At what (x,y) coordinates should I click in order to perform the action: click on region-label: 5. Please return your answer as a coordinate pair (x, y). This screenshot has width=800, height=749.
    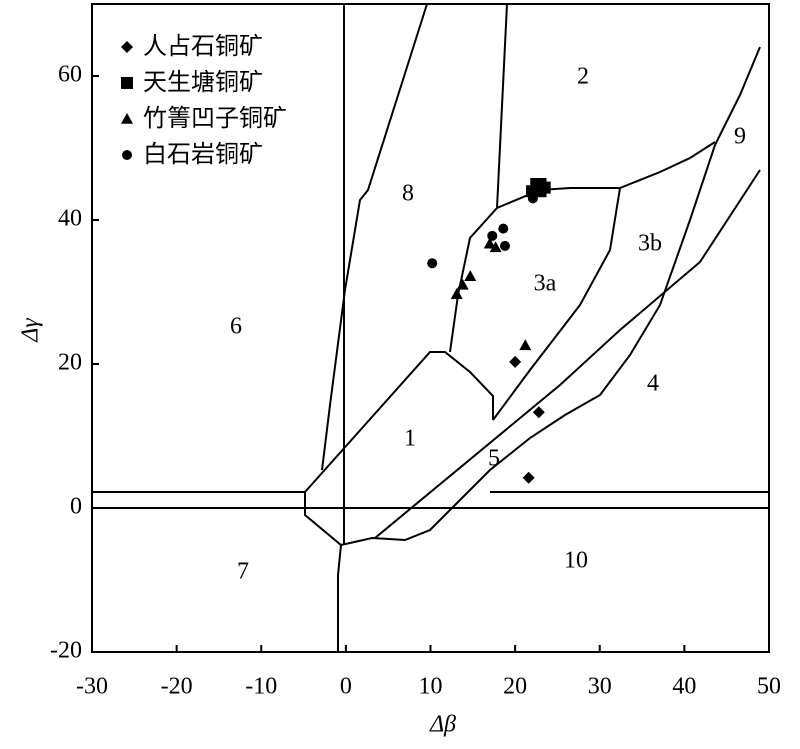
    Looking at the image, I should click on (494, 459).